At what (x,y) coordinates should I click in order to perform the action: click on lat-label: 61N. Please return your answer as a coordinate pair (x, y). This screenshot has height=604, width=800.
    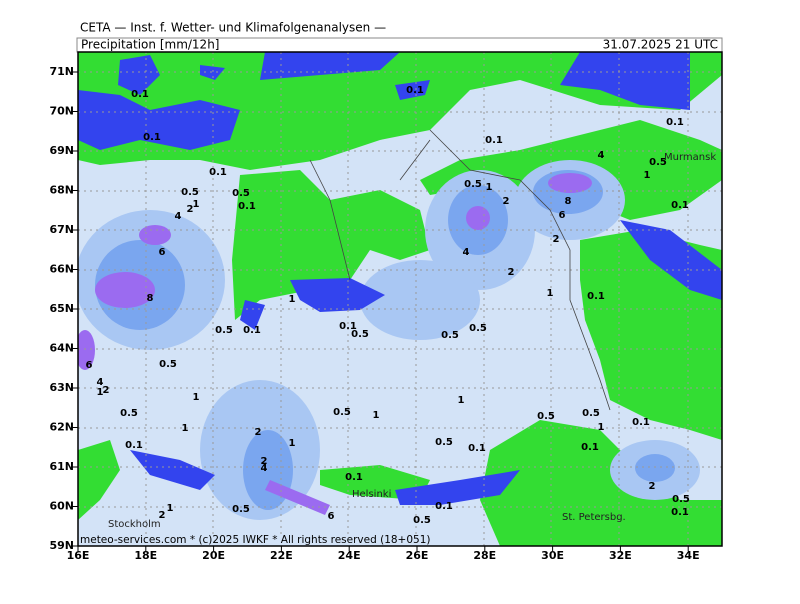
    Looking at the image, I should click on (61, 466).